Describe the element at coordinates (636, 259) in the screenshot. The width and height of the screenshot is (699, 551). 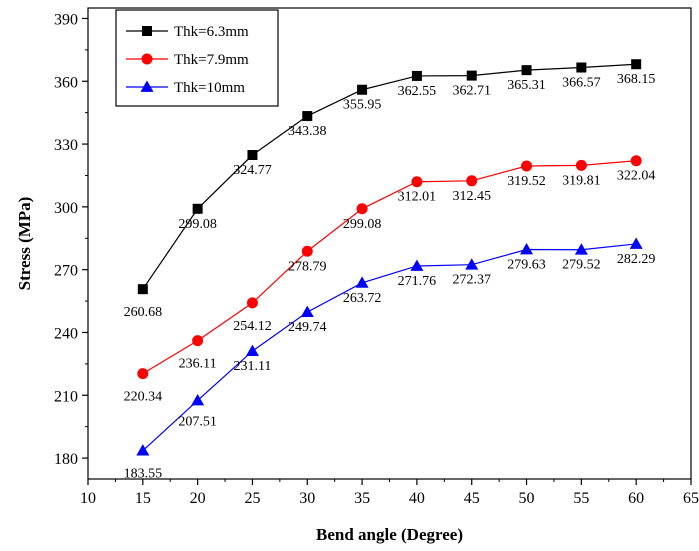
I see `data-label: 282.29` at that location.